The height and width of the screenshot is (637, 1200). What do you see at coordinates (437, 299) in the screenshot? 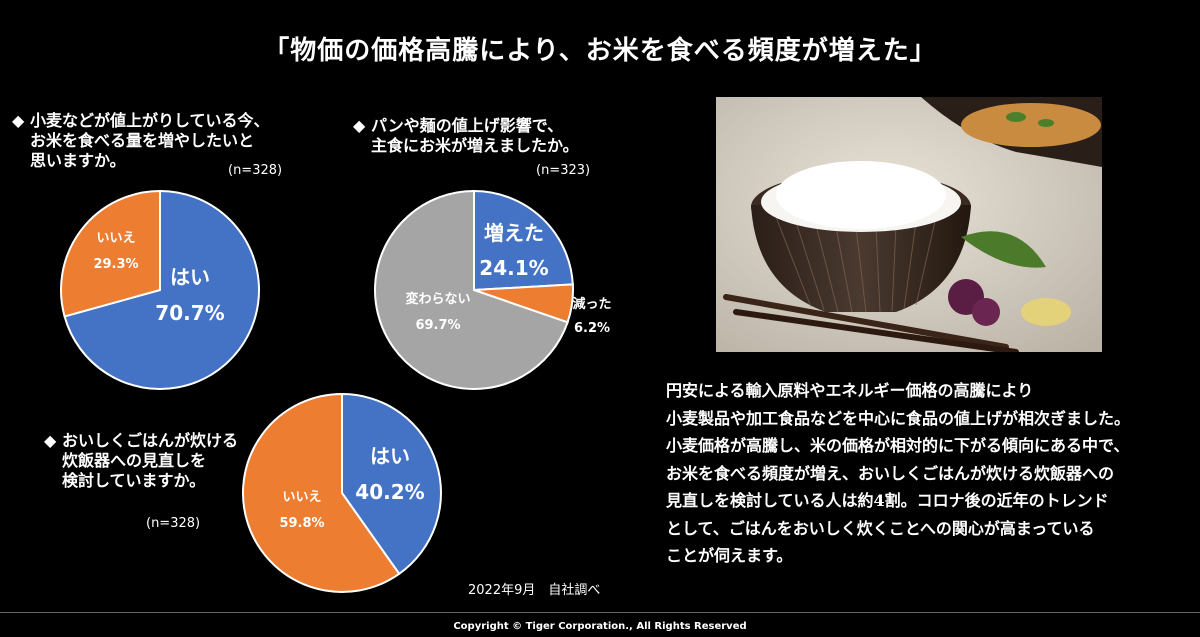
I see `slice-label: 変わらない` at bounding box center [437, 299].